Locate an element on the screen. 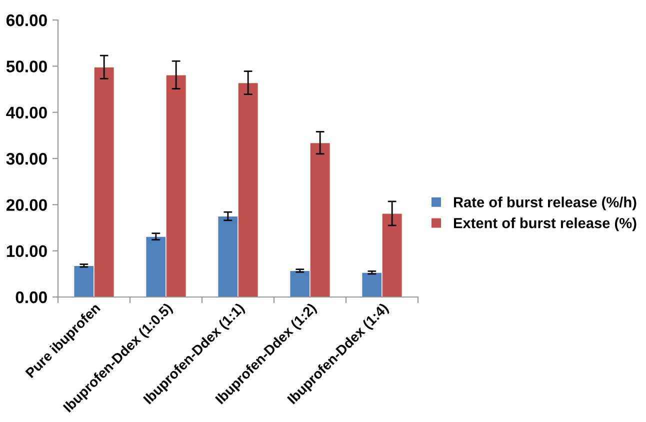 The width and height of the screenshot is (646, 422). y-tick-label: 50.00 is located at coordinates (26, 66).